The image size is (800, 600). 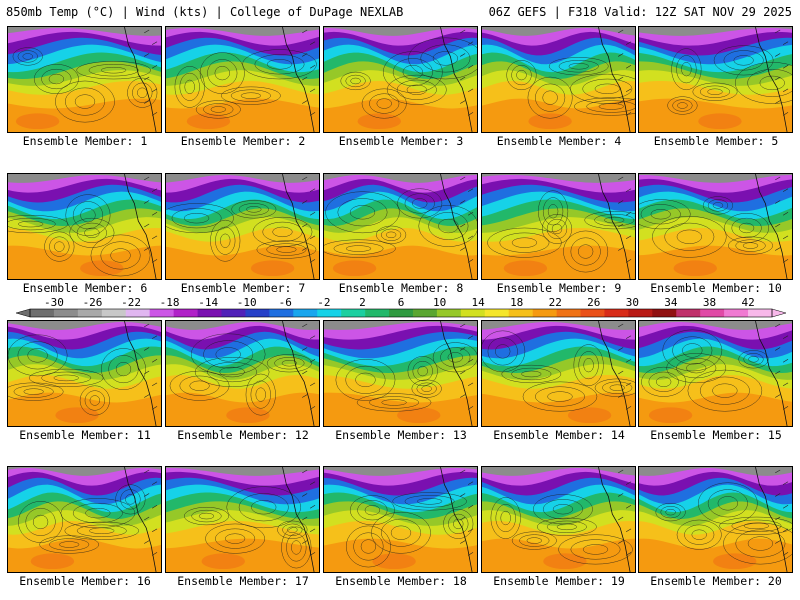 What do you see at coordinates (362, 302) in the screenshot?
I see `colorbar-tick-label: 2` at bounding box center [362, 302].